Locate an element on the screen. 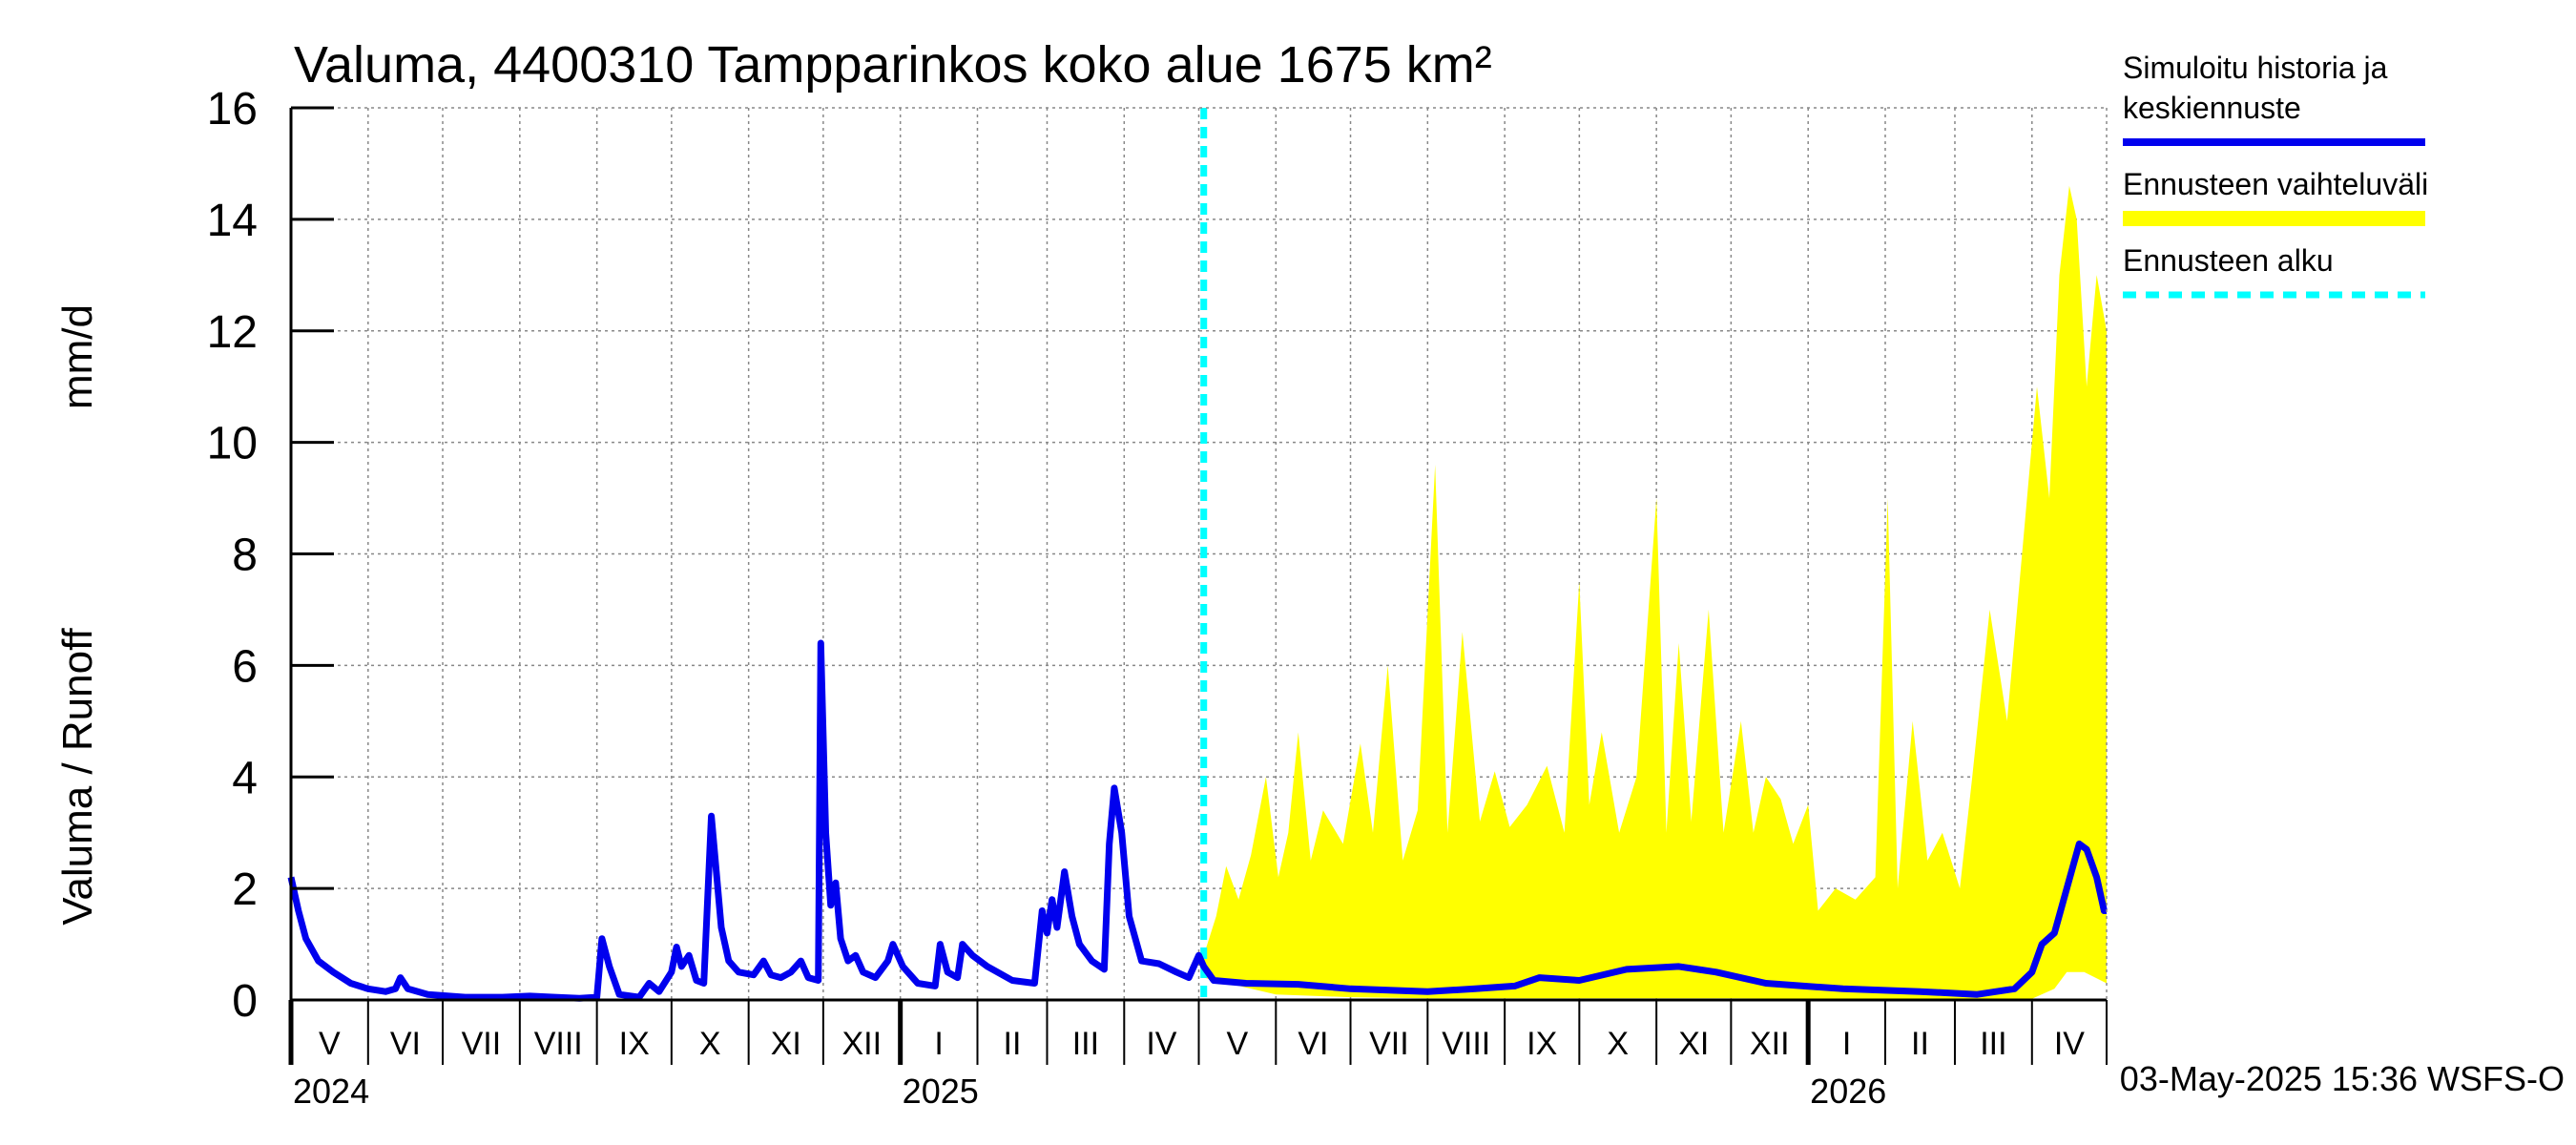  y-tick-label: 4 is located at coordinates (245, 778).